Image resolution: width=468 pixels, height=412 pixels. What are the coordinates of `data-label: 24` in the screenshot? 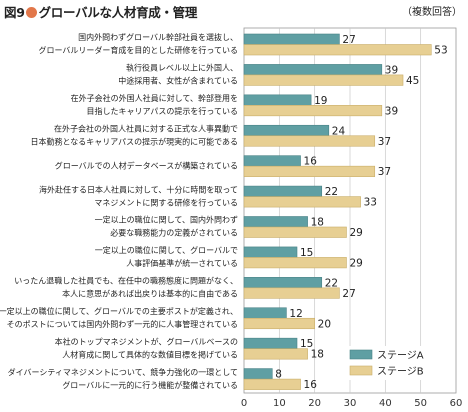 It's located at (339, 131).